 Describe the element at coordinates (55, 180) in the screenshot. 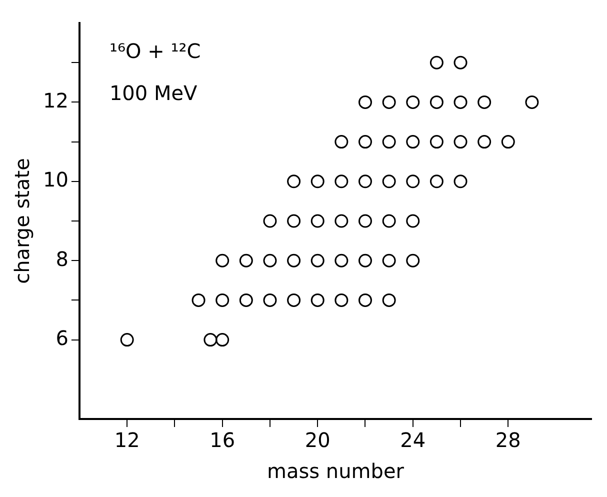

I see `y-tick-label: 10` at that location.